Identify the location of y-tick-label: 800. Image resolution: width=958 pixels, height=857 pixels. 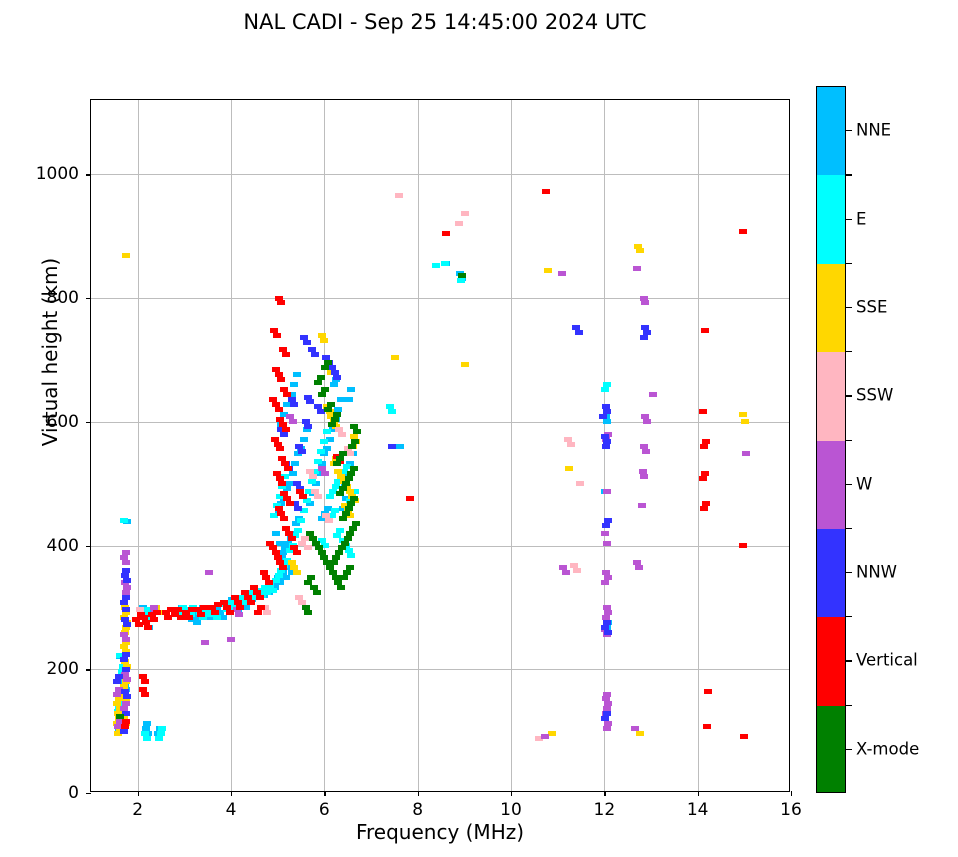
(62, 298).